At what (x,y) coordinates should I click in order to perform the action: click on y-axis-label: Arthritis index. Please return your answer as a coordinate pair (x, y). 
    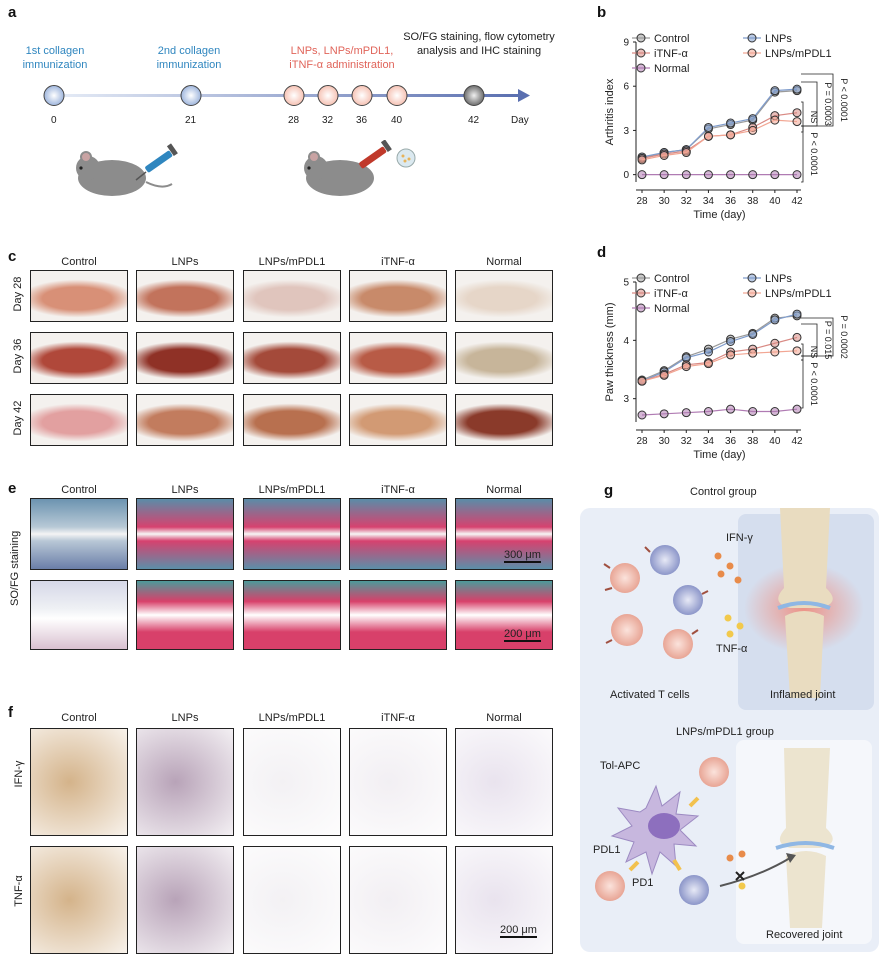
    Looking at the image, I should click on (610, 111).